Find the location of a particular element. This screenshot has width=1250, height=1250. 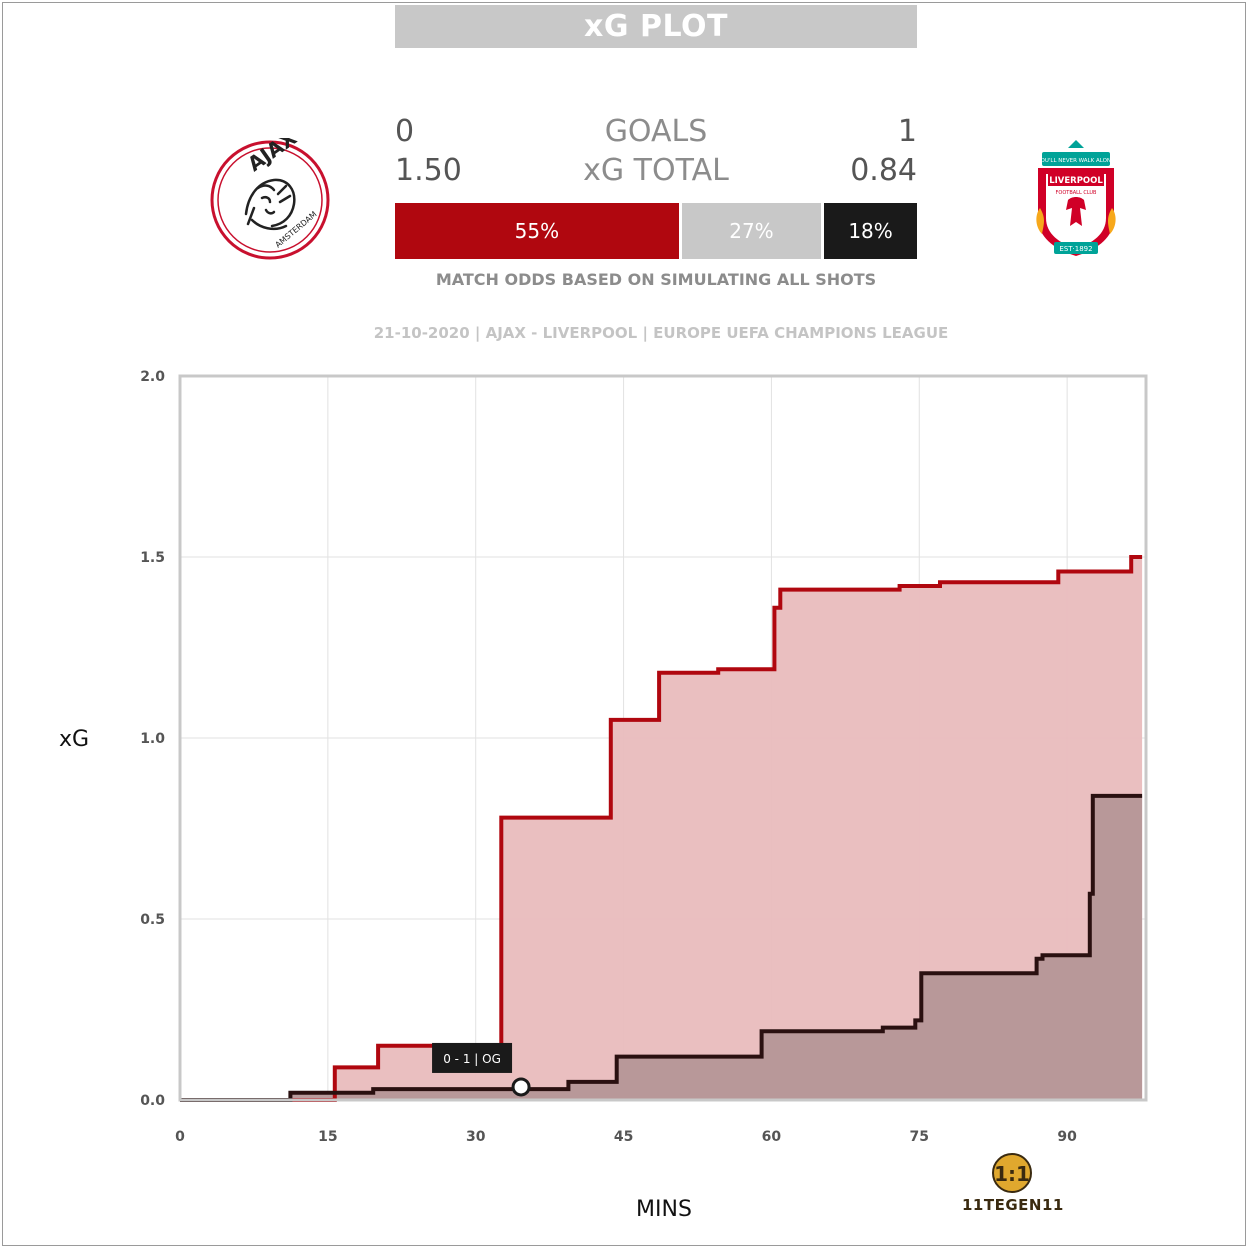

brand-mark-text: 1:1 is located at coordinates (1012, 1174).